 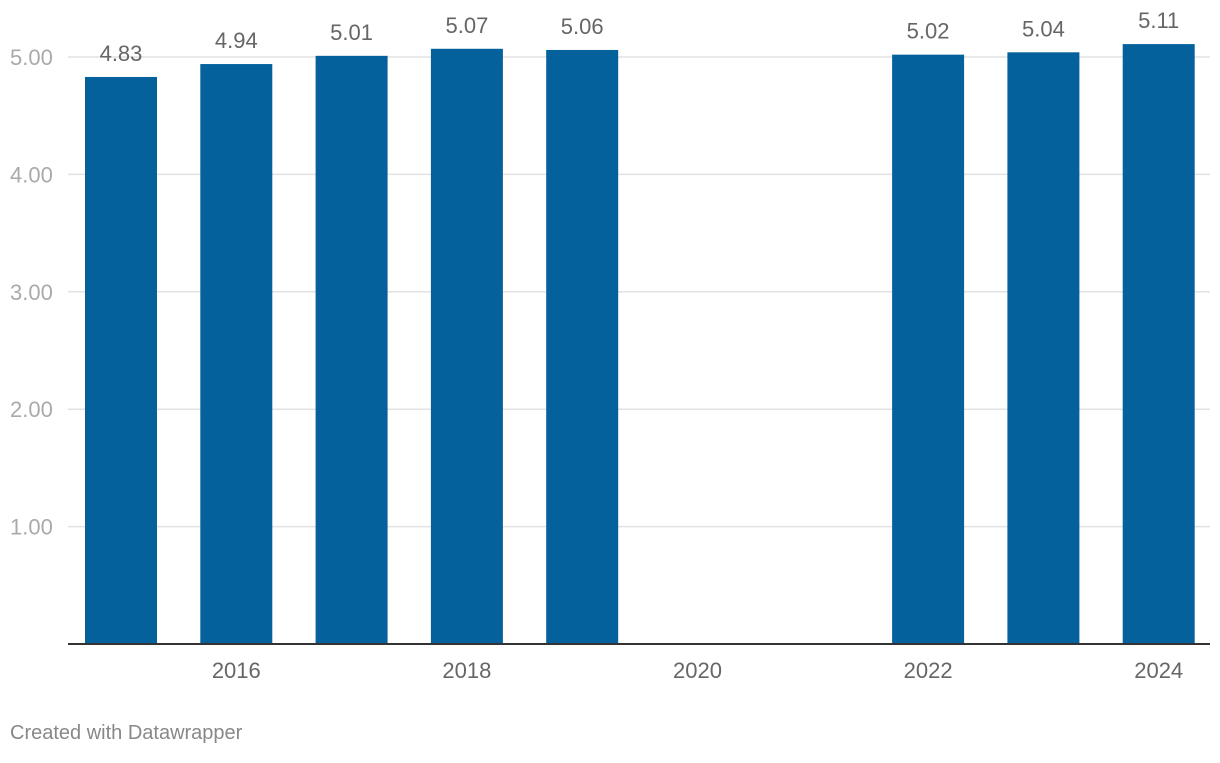 What do you see at coordinates (31, 527) in the screenshot?
I see `y-tick-label: 1.00` at bounding box center [31, 527].